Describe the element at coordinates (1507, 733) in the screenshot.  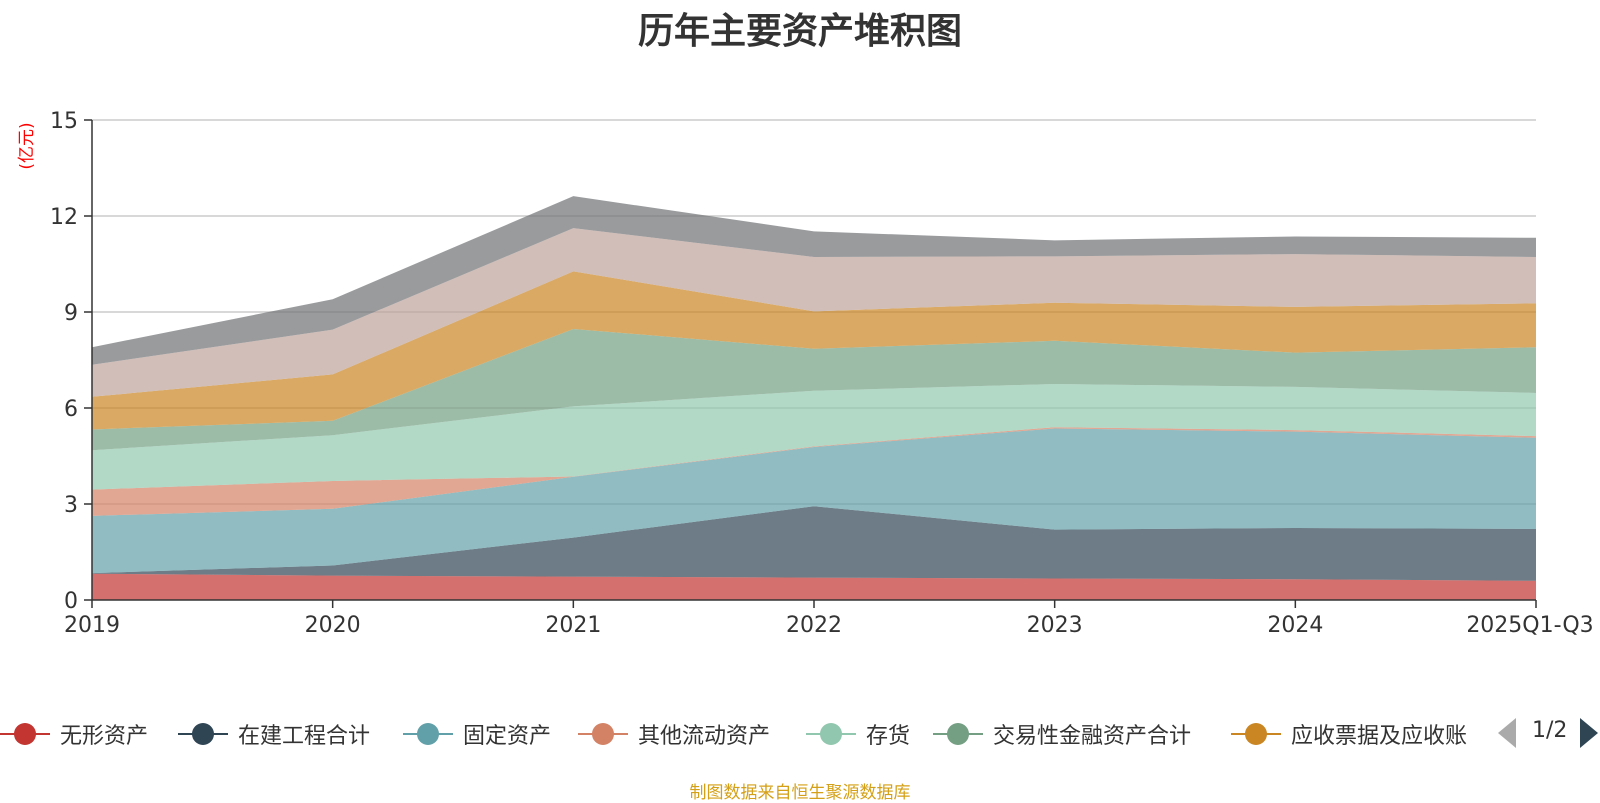
I see `legend-prev-arrow-icon` at that location.